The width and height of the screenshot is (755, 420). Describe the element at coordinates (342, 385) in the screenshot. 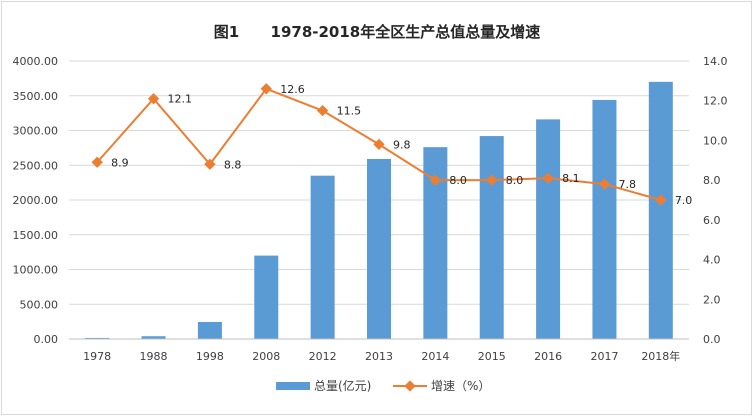

I see `legend-bar-label: 总量(亿元)` at that location.